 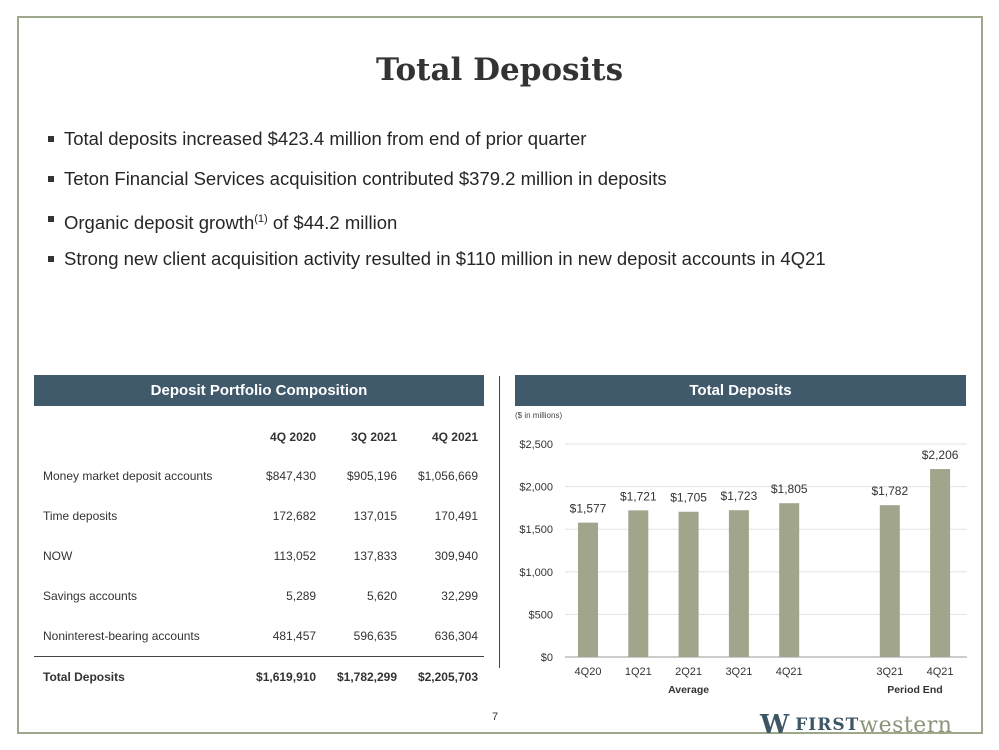 What do you see at coordinates (282, 676) in the screenshot?
I see `total-value: $1,619,910` at bounding box center [282, 676].